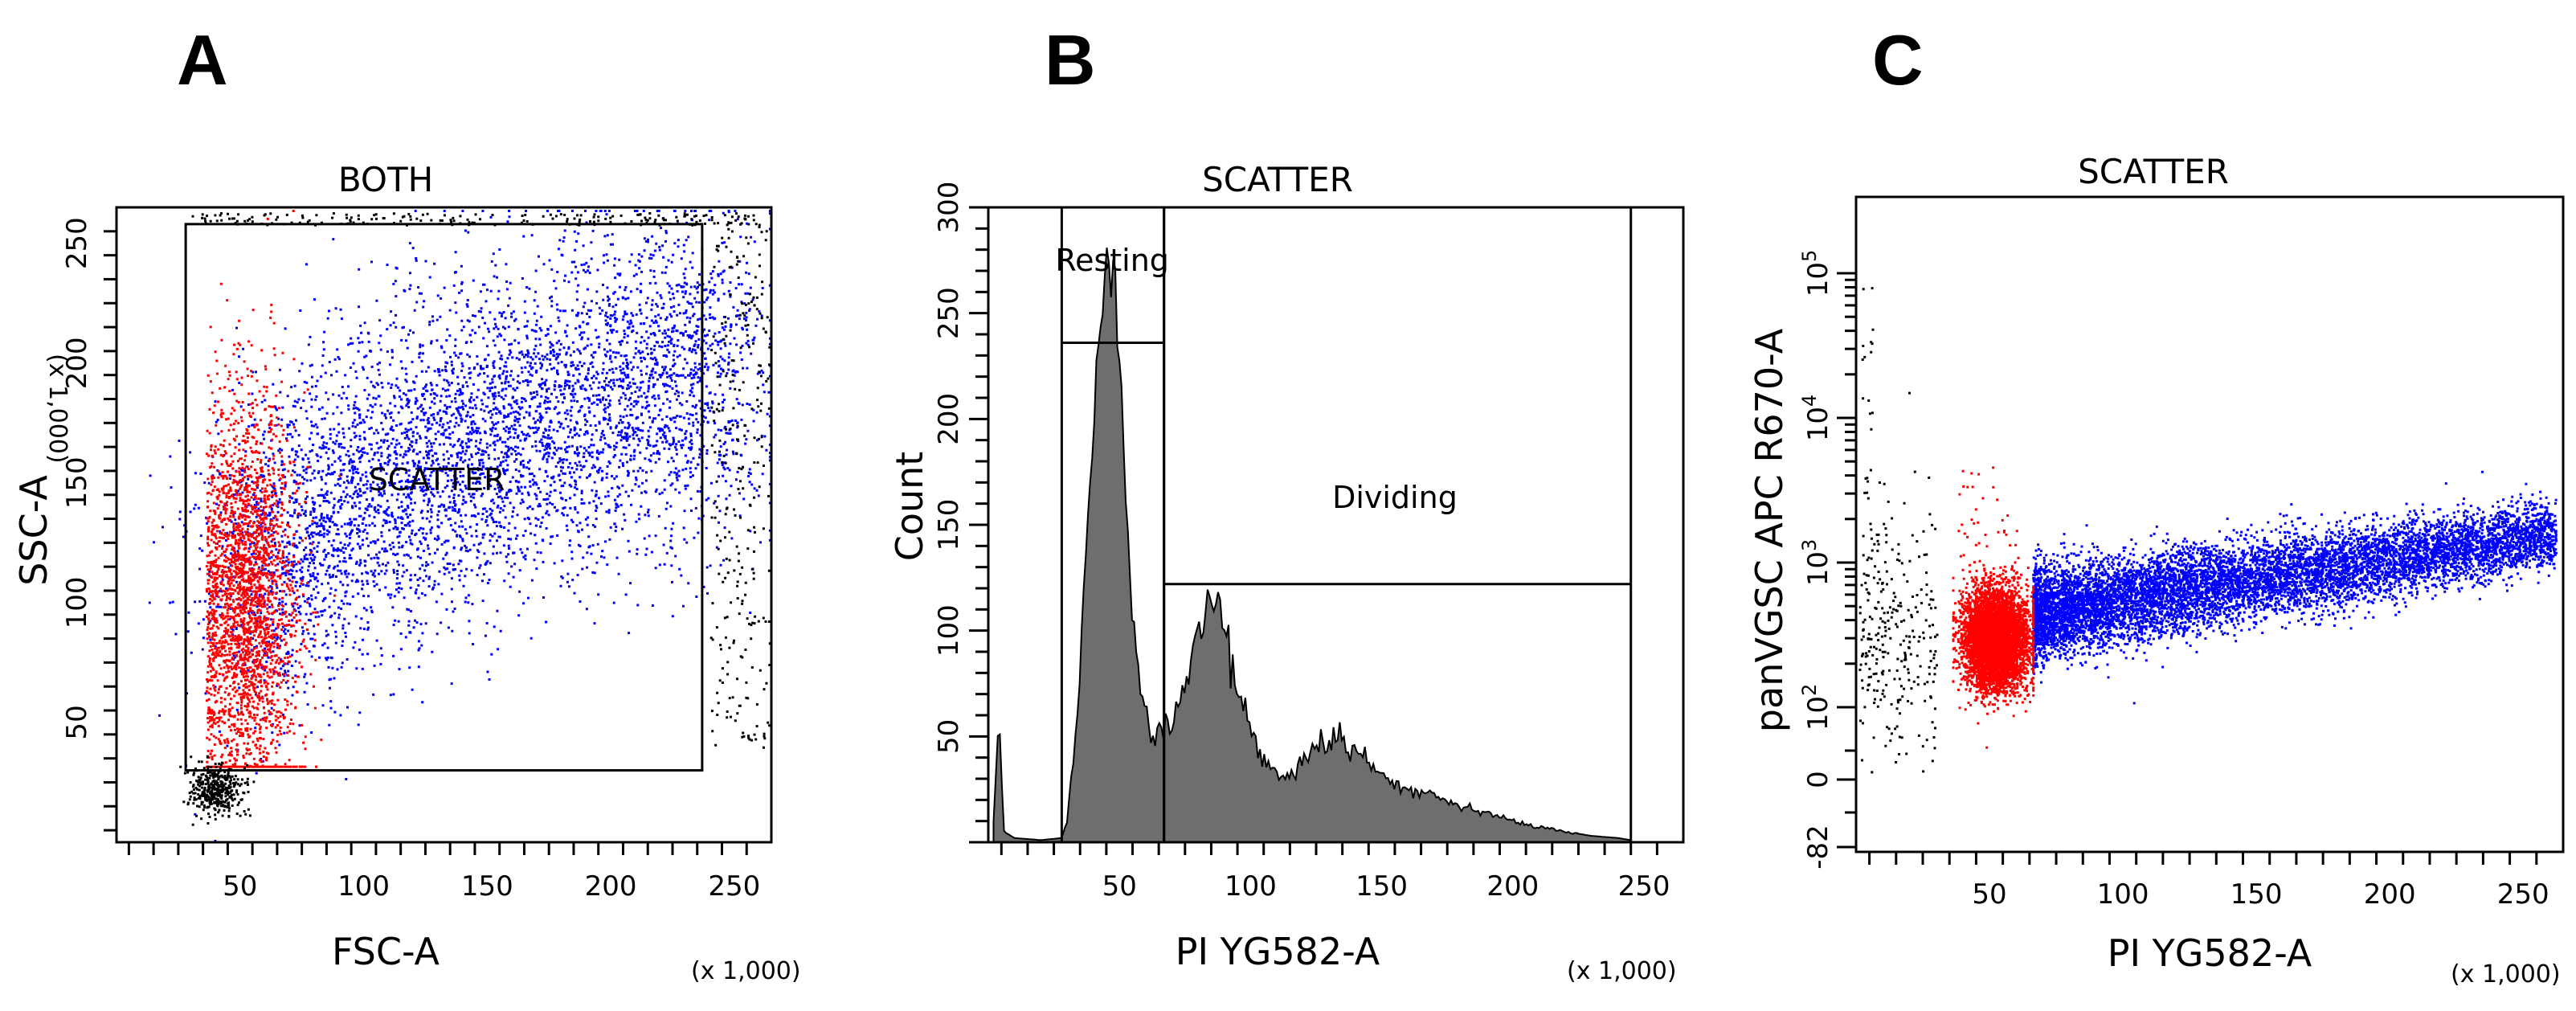 This screenshot has height=1011, width=2576. What do you see at coordinates (1818, 847) in the screenshot?
I see `panel-c-y-tick-label: -82` at bounding box center [1818, 847].